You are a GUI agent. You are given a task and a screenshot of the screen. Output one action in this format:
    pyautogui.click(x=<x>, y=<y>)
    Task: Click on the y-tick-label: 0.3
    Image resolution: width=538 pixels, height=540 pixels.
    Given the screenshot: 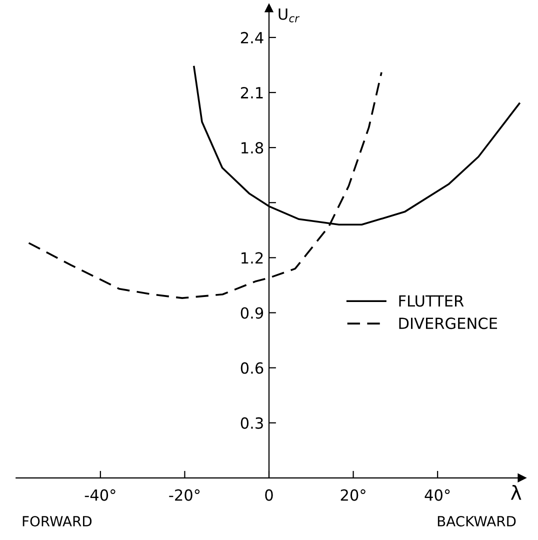 What is the action you would take?
    pyautogui.click(x=251, y=423)
    